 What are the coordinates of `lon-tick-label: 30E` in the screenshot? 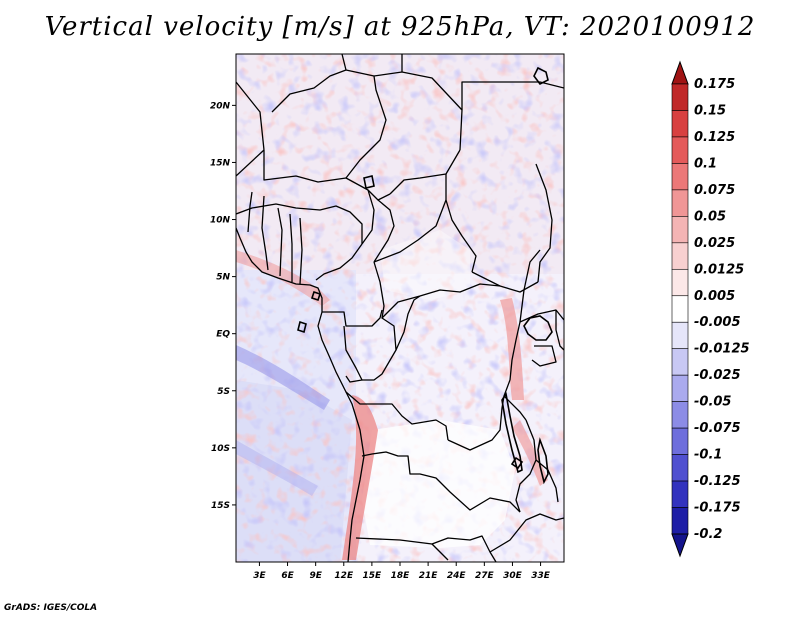 It's located at (513, 576).